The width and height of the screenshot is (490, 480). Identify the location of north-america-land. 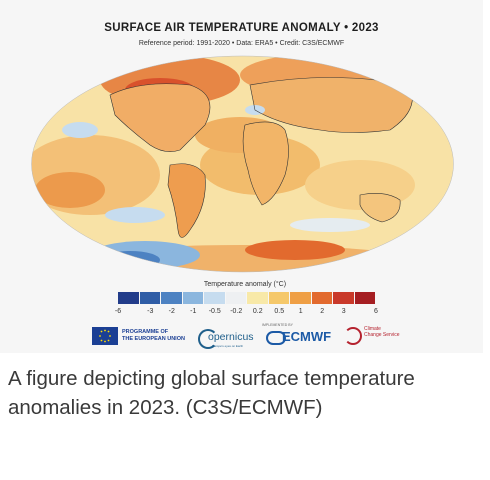
(160, 117).